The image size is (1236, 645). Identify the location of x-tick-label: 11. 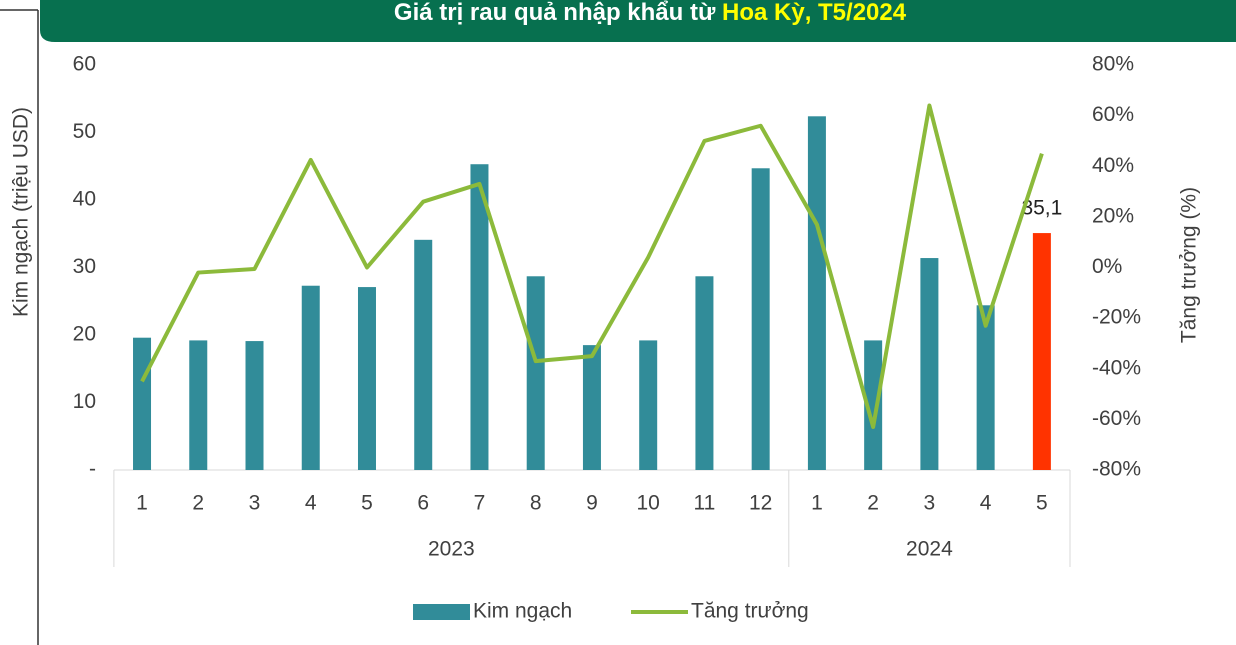
(705, 503).